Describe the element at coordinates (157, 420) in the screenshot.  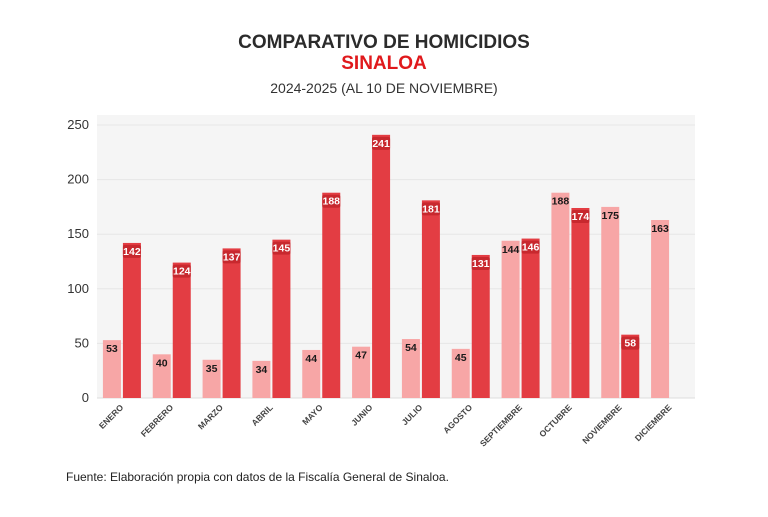
I see `x-tick-label: FEBRERO` at that location.